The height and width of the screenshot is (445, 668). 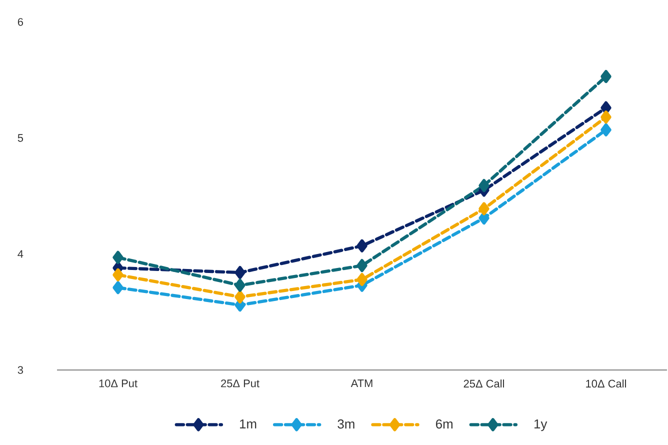 What do you see at coordinates (484, 384) in the screenshot?
I see `x-tick-label: 25Δ Call` at bounding box center [484, 384].